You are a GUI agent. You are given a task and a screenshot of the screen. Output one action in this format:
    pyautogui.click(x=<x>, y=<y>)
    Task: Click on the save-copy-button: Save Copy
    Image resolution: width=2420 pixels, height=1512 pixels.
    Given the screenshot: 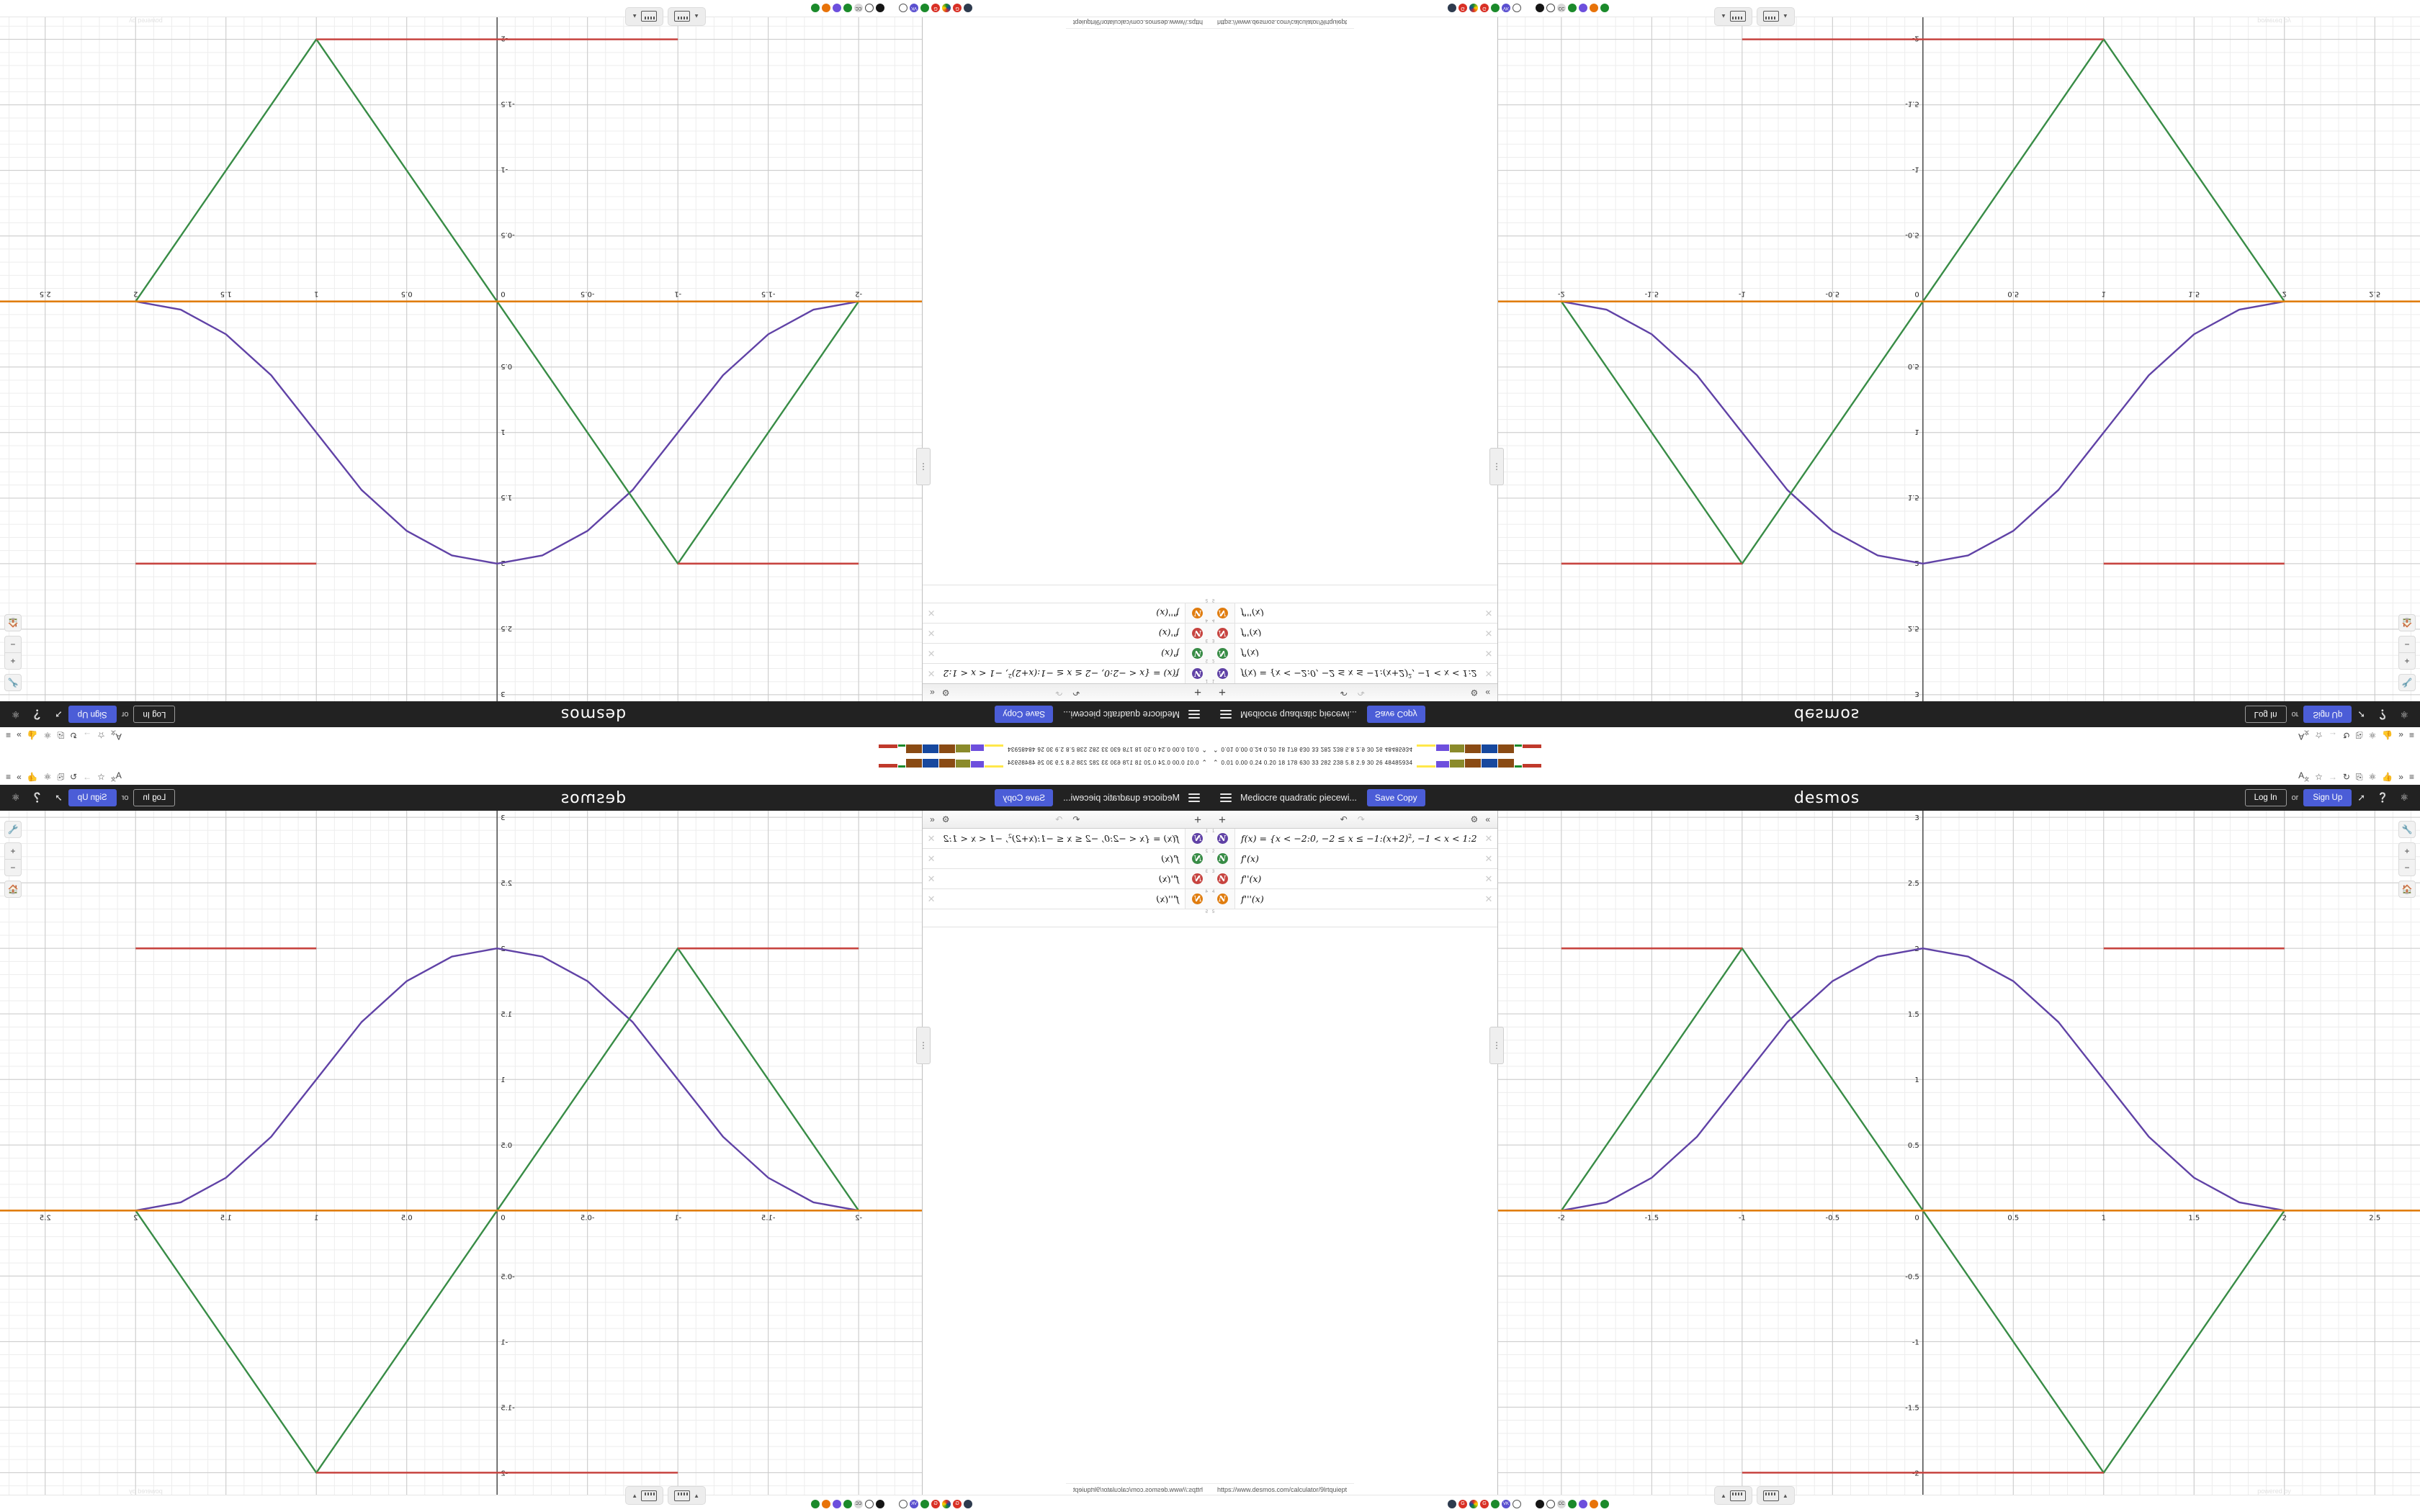 What is the action you would take?
    pyautogui.click(x=1024, y=797)
    